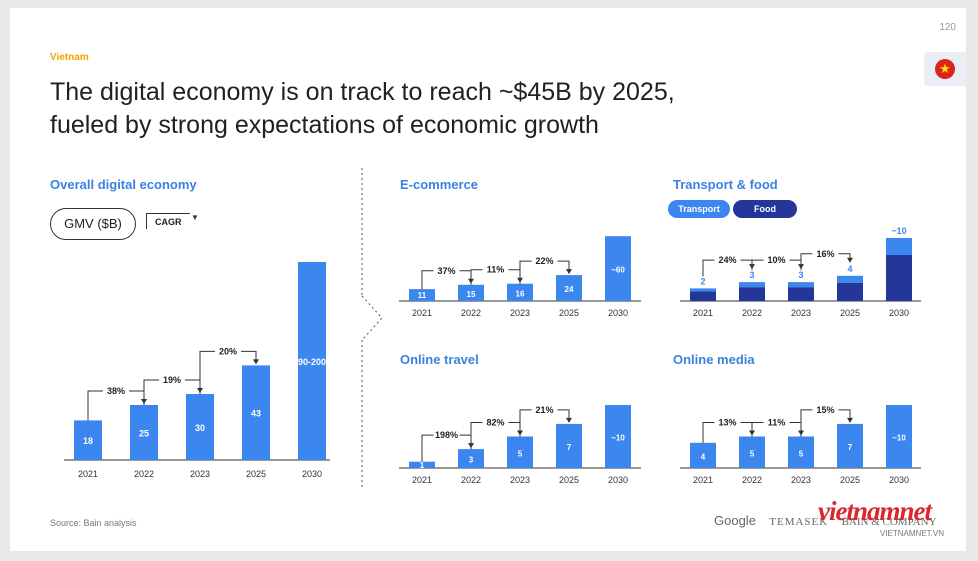 This screenshot has height=561, width=978. I want to click on cagr-legend: CAGR, so click(168, 221).